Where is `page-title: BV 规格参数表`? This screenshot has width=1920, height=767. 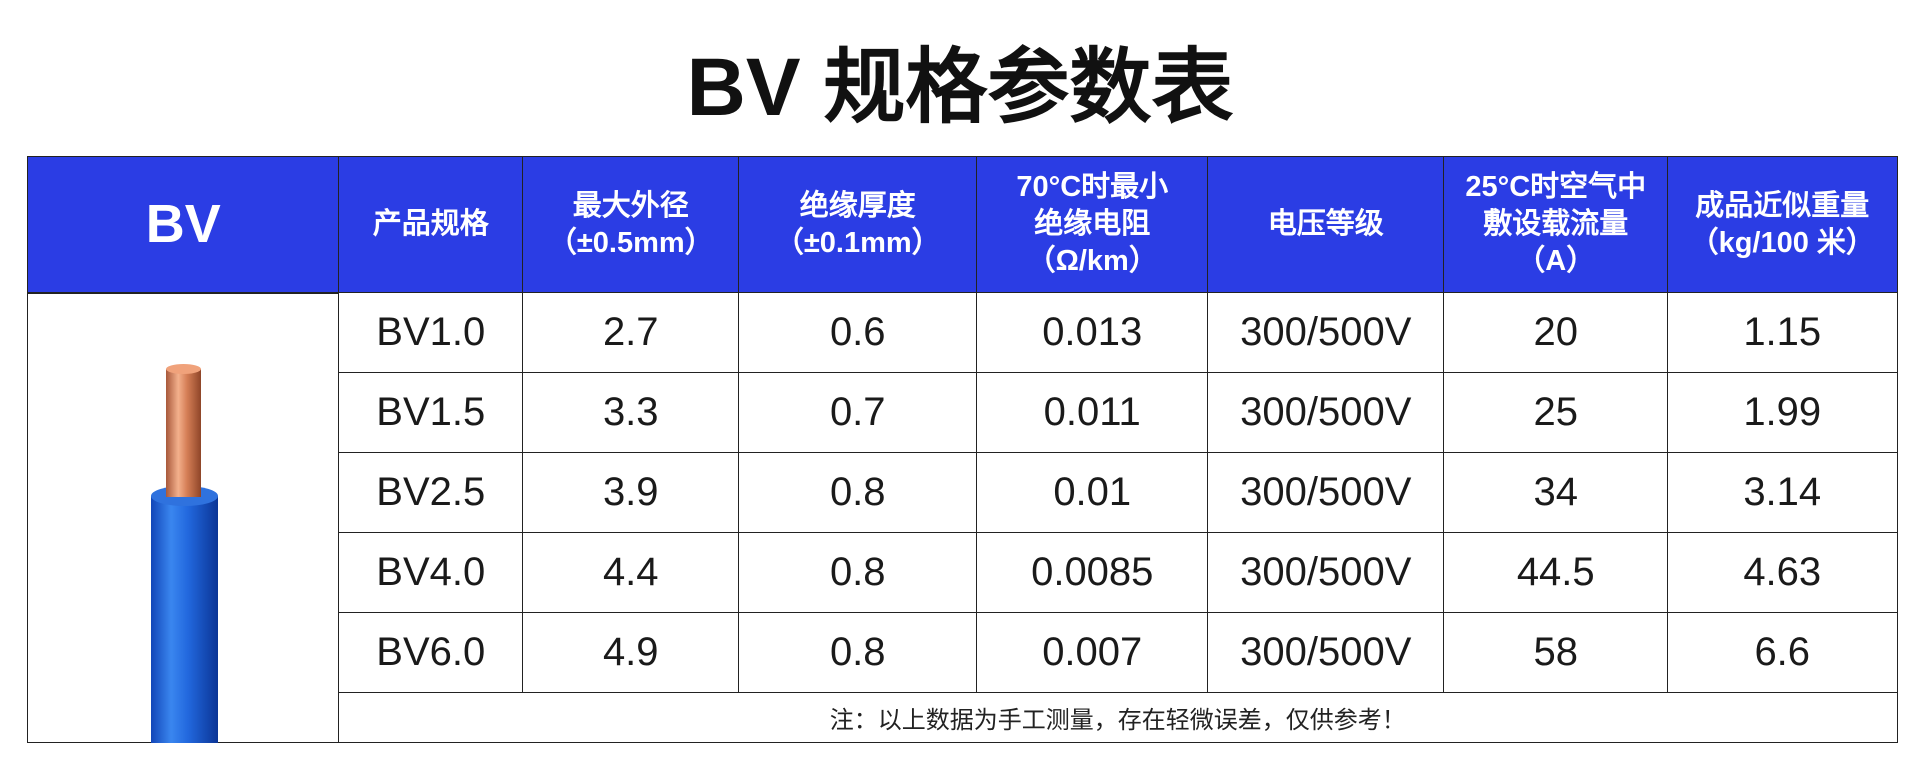
page-title: BV 规格参数表 is located at coordinates (960, 87).